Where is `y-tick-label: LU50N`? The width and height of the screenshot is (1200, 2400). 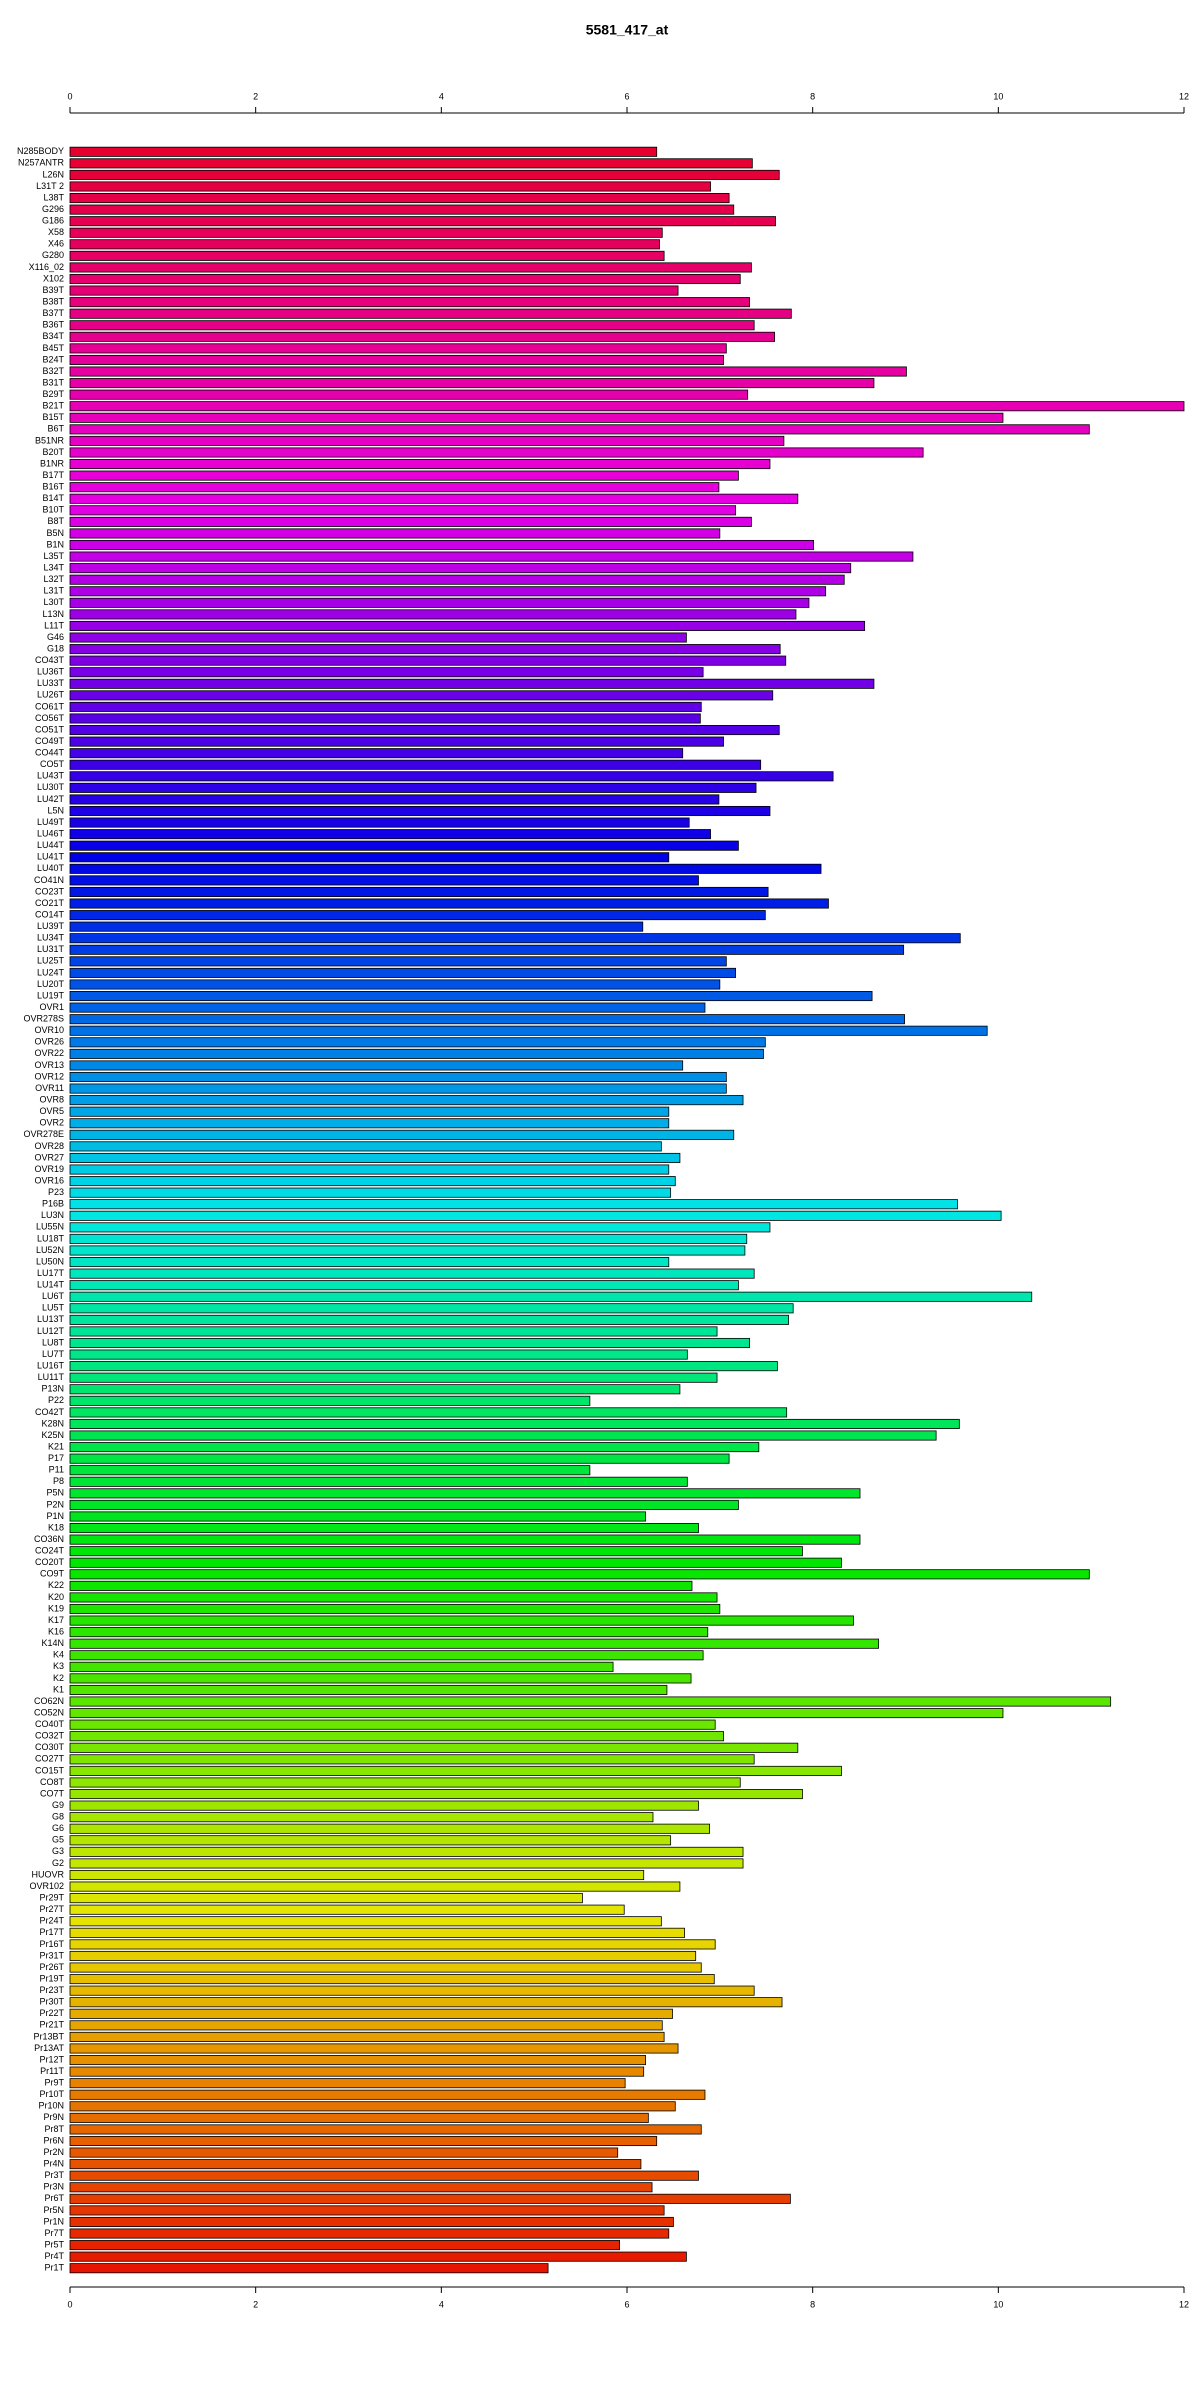 y-tick-label: LU50N is located at coordinates (50, 1261).